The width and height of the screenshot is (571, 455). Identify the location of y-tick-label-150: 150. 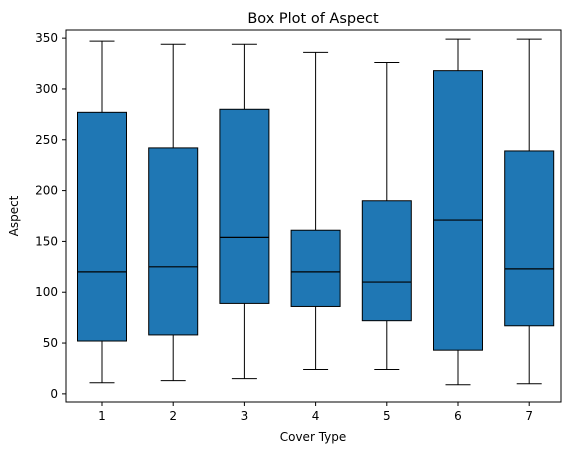
(46, 241).